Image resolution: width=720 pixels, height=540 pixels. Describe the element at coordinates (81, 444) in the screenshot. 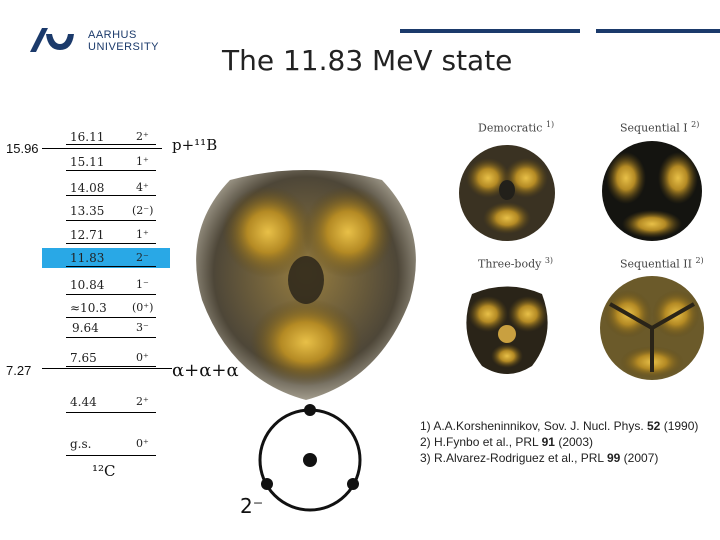

I see `level-energy: g.s.` at that location.